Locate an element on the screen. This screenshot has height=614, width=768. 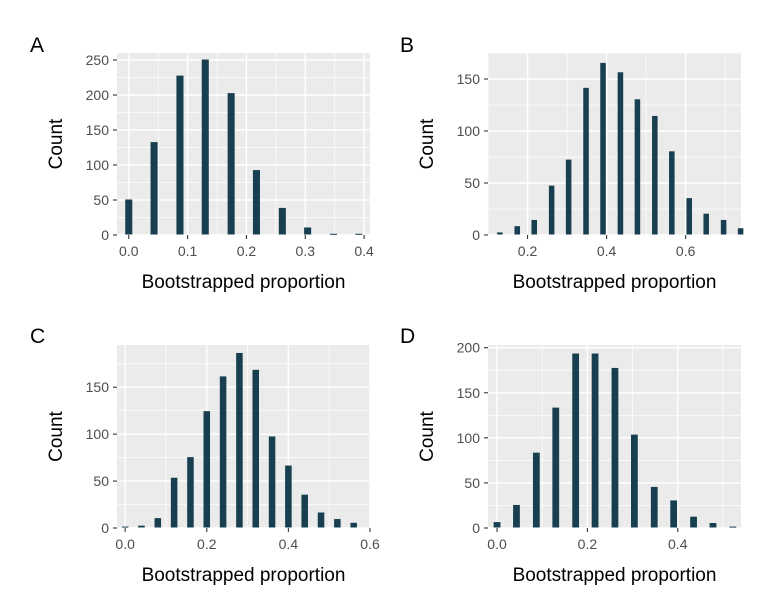
x-tick-label: 0.3 is located at coordinates (306, 251).